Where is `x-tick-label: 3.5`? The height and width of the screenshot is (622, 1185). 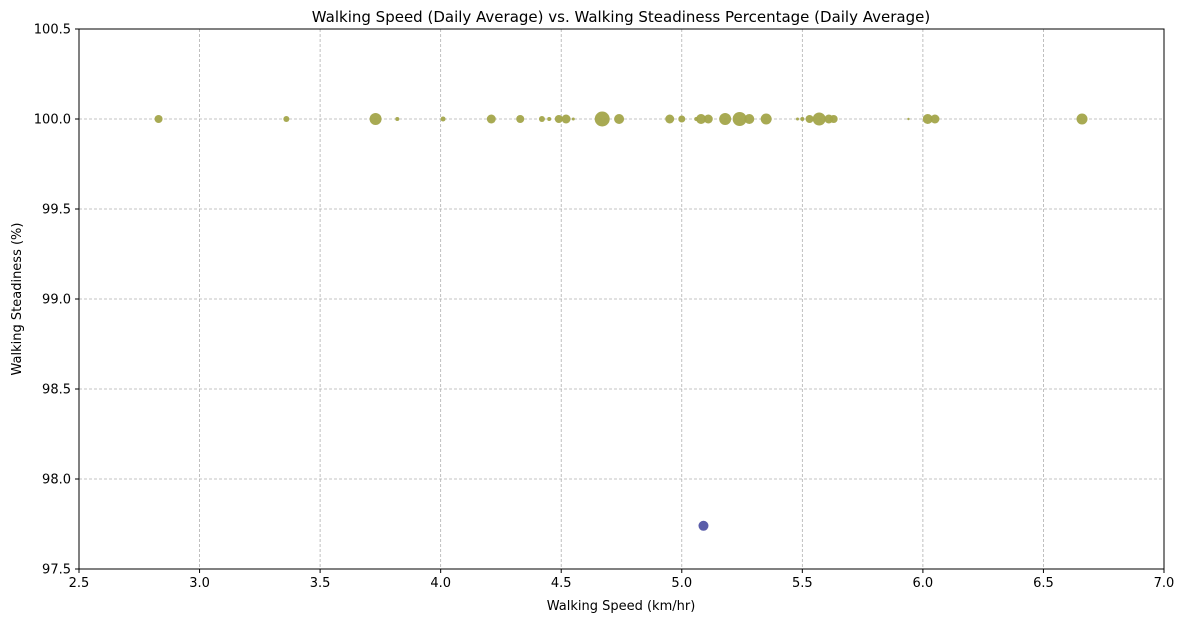 x-tick-label: 3.5 is located at coordinates (320, 583).